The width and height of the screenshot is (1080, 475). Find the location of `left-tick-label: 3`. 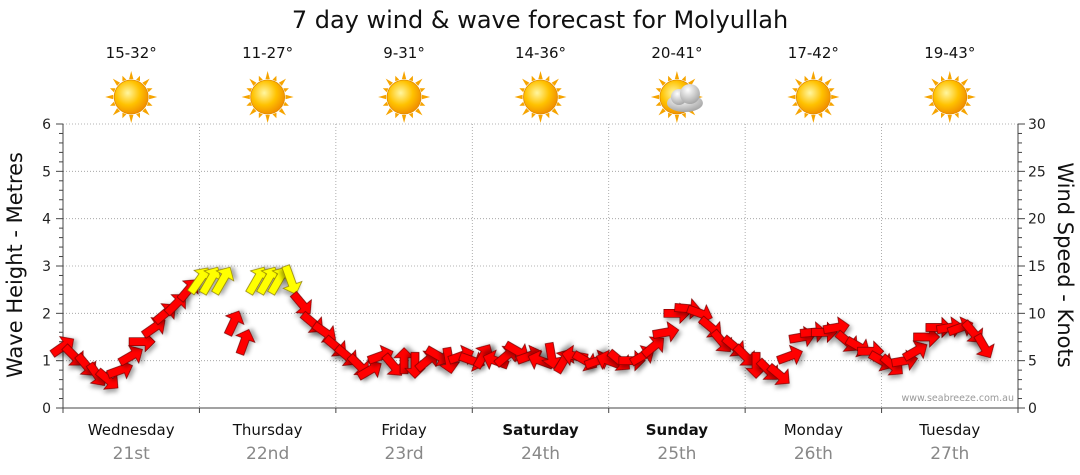

left-tick-label: 3 is located at coordinates (46, 267).